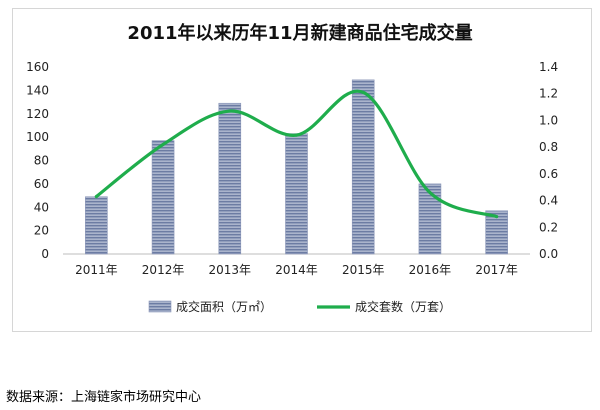 The image size is (600, 410). What do you see at coordinates (548, 147) in the screenshot?
I see `y-right-tick-label: 0.8` at bounding box center [548, 147].